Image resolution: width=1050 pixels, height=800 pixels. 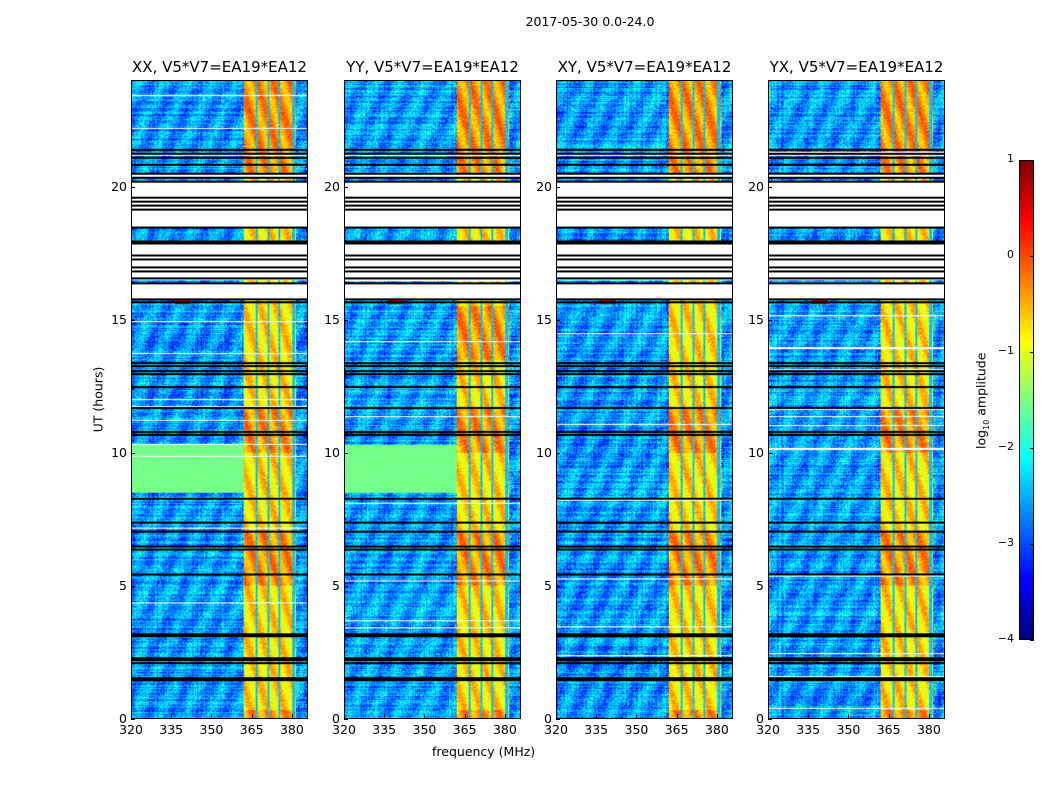 What do you see at coordinates (1010, 254) in the screenshot?
I see `colorbar-tick-label: 0` at bounding box center [1010, 254].